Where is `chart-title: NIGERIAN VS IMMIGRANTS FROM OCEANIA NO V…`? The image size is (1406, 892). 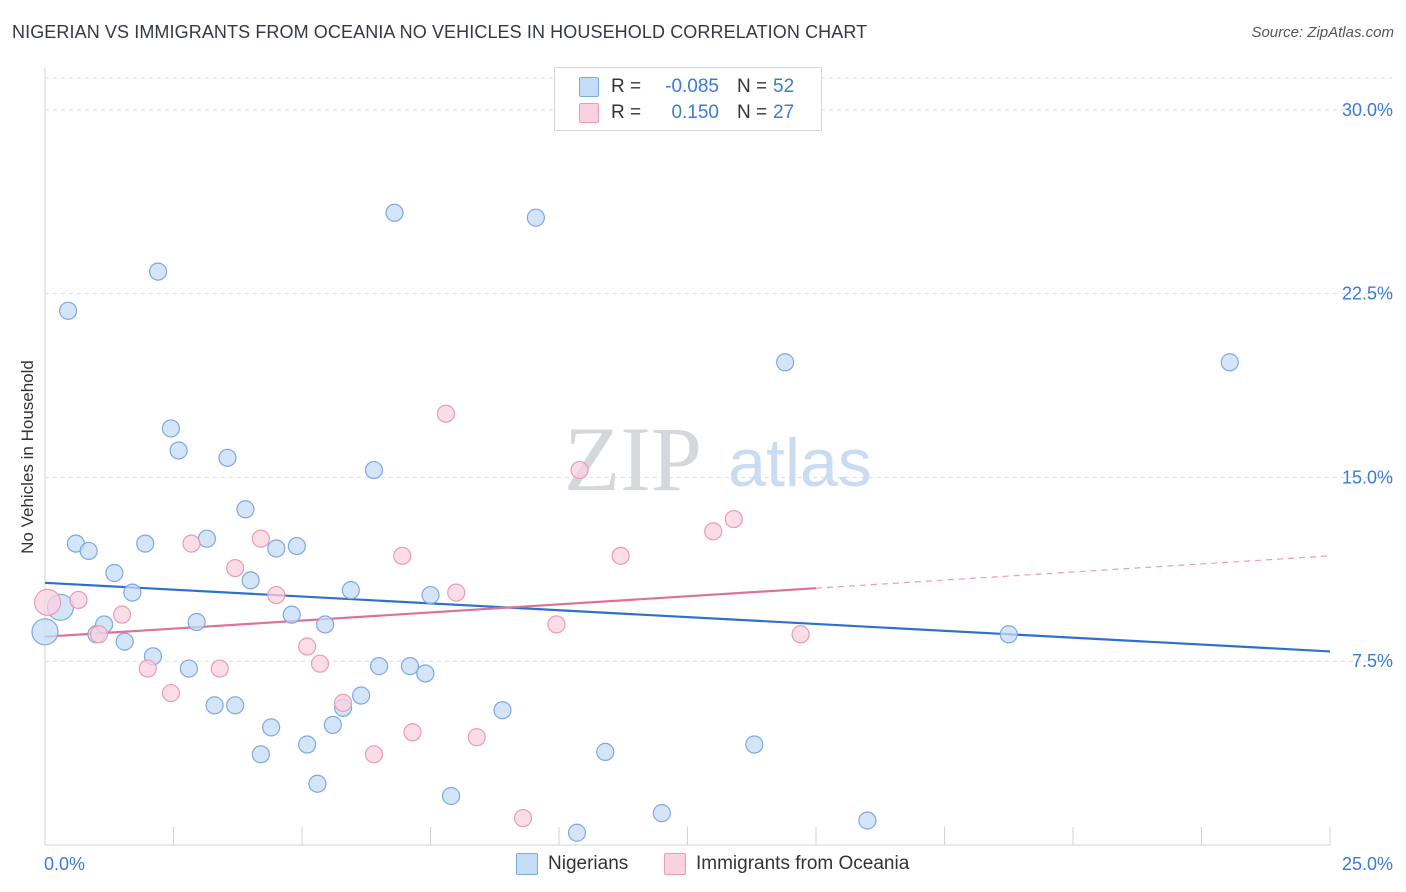 chart-title: NIGERIAN VS IMMIGRANTS FROM OCEANIA NO V… is located at coordinates (440, 32).